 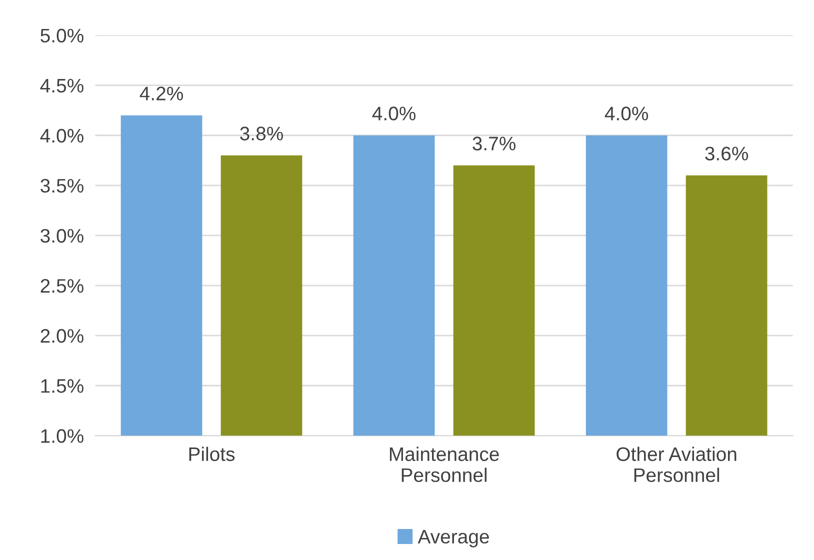 I want to click on y-tick-label: 2.5%, so click(x=62, y=286).